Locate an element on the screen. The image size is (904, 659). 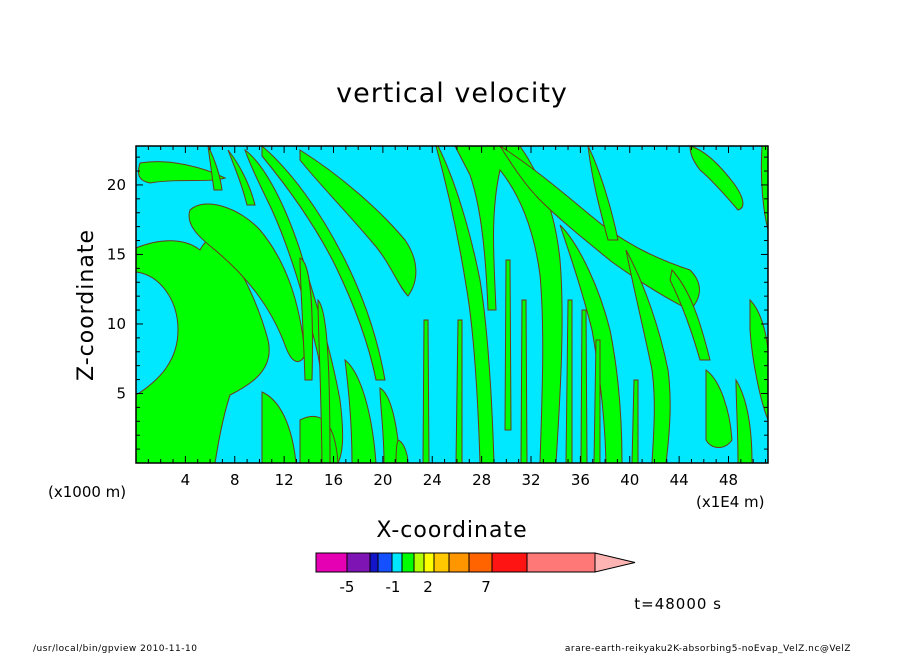
y-axis-label: Z-coordinate is located at coordinates (86, 305).